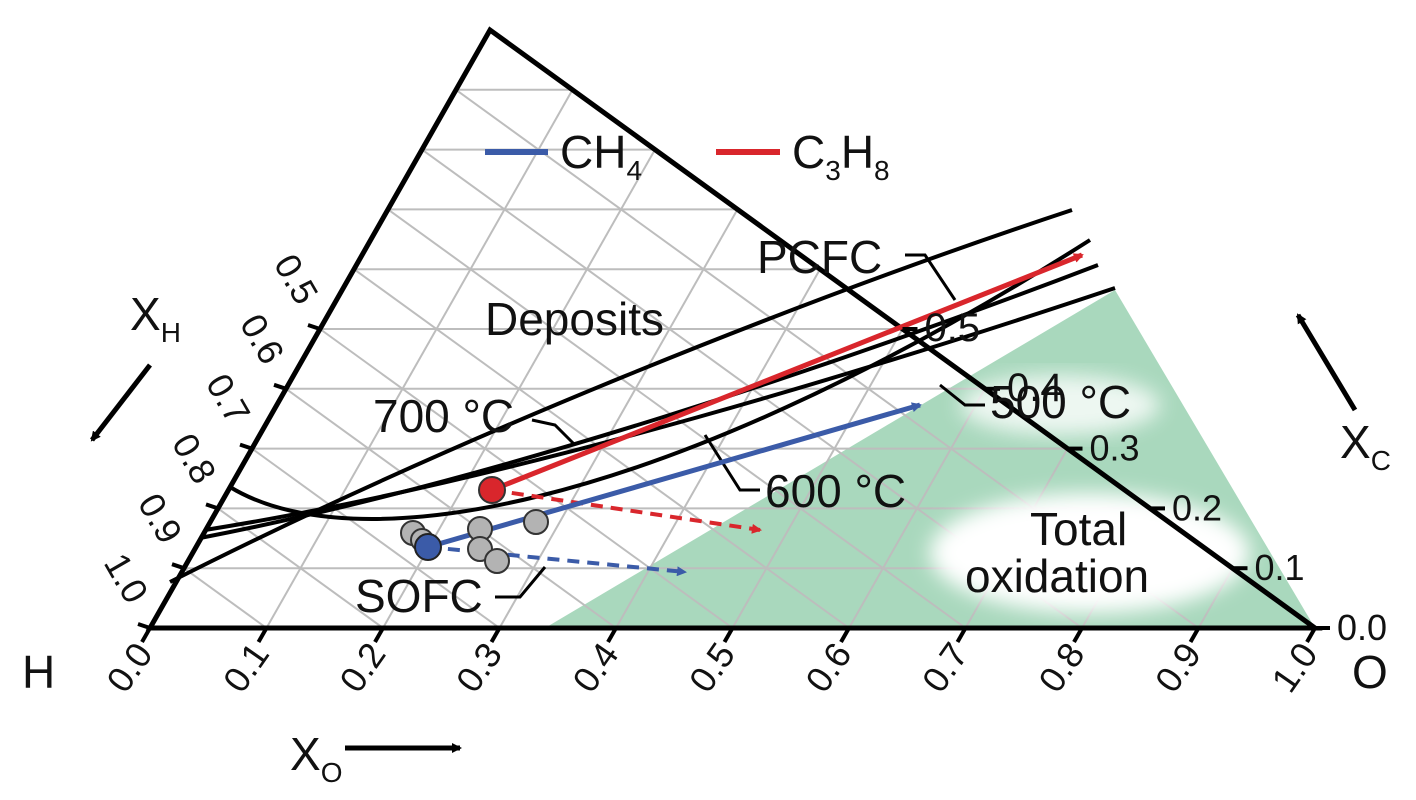 This screenshot has height=800, width=1416. Describe the element at coordinates (492, 490) in the screenshot. I see `c3h8-start-point` at that location.